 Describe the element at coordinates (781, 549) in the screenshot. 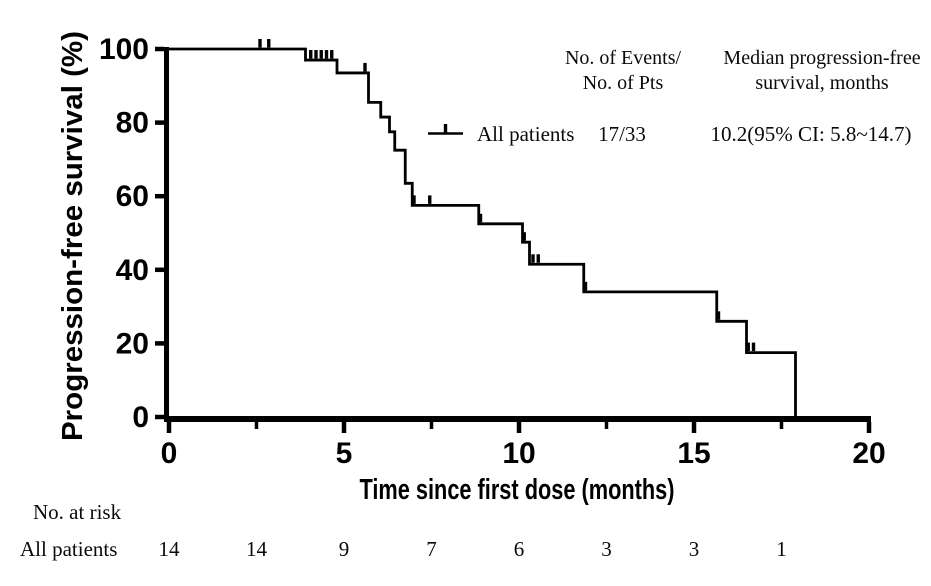

I see `at-risk-count: 1` at that location.